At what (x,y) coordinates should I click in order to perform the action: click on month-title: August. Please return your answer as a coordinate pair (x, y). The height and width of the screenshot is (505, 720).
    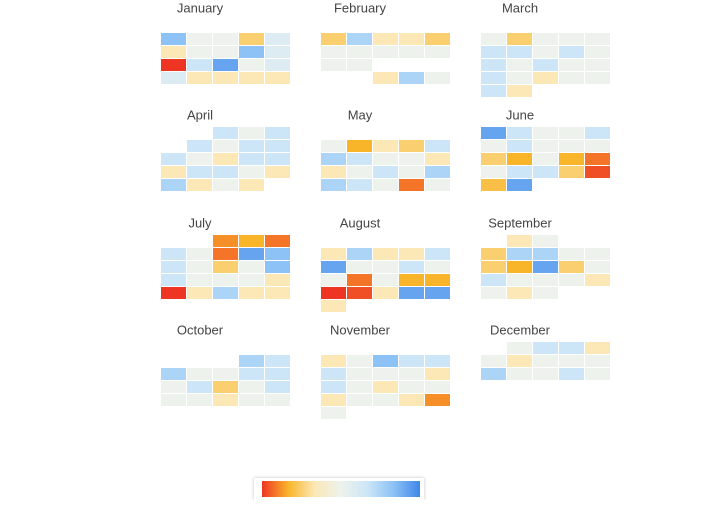
    Looking at the image, I should click on (360, 222).